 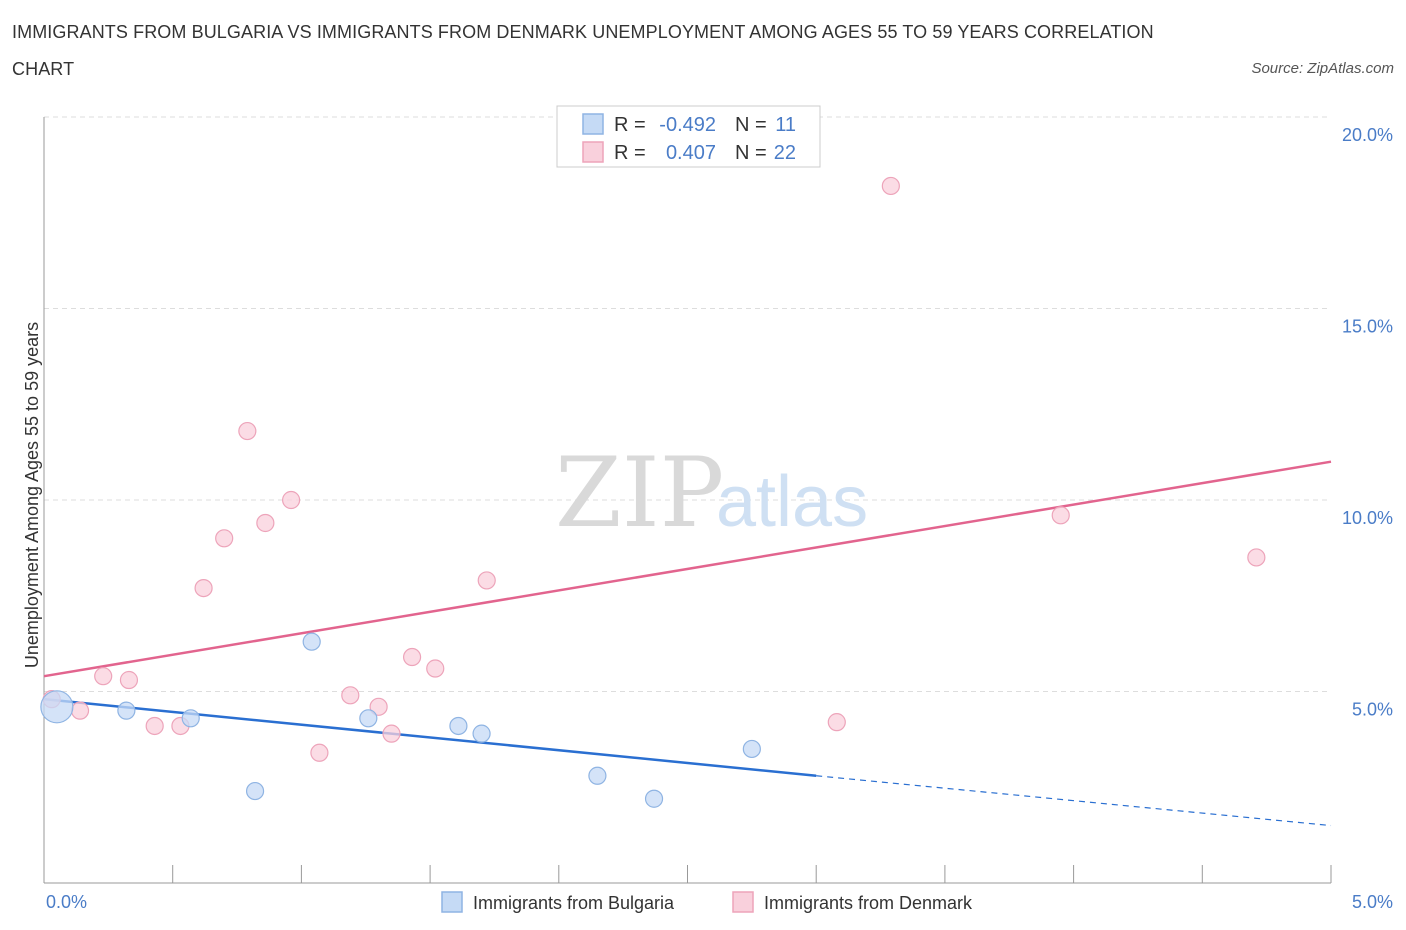 I want to click on stats-r-value-denmark: 0.407, so click(x=691, y=153).